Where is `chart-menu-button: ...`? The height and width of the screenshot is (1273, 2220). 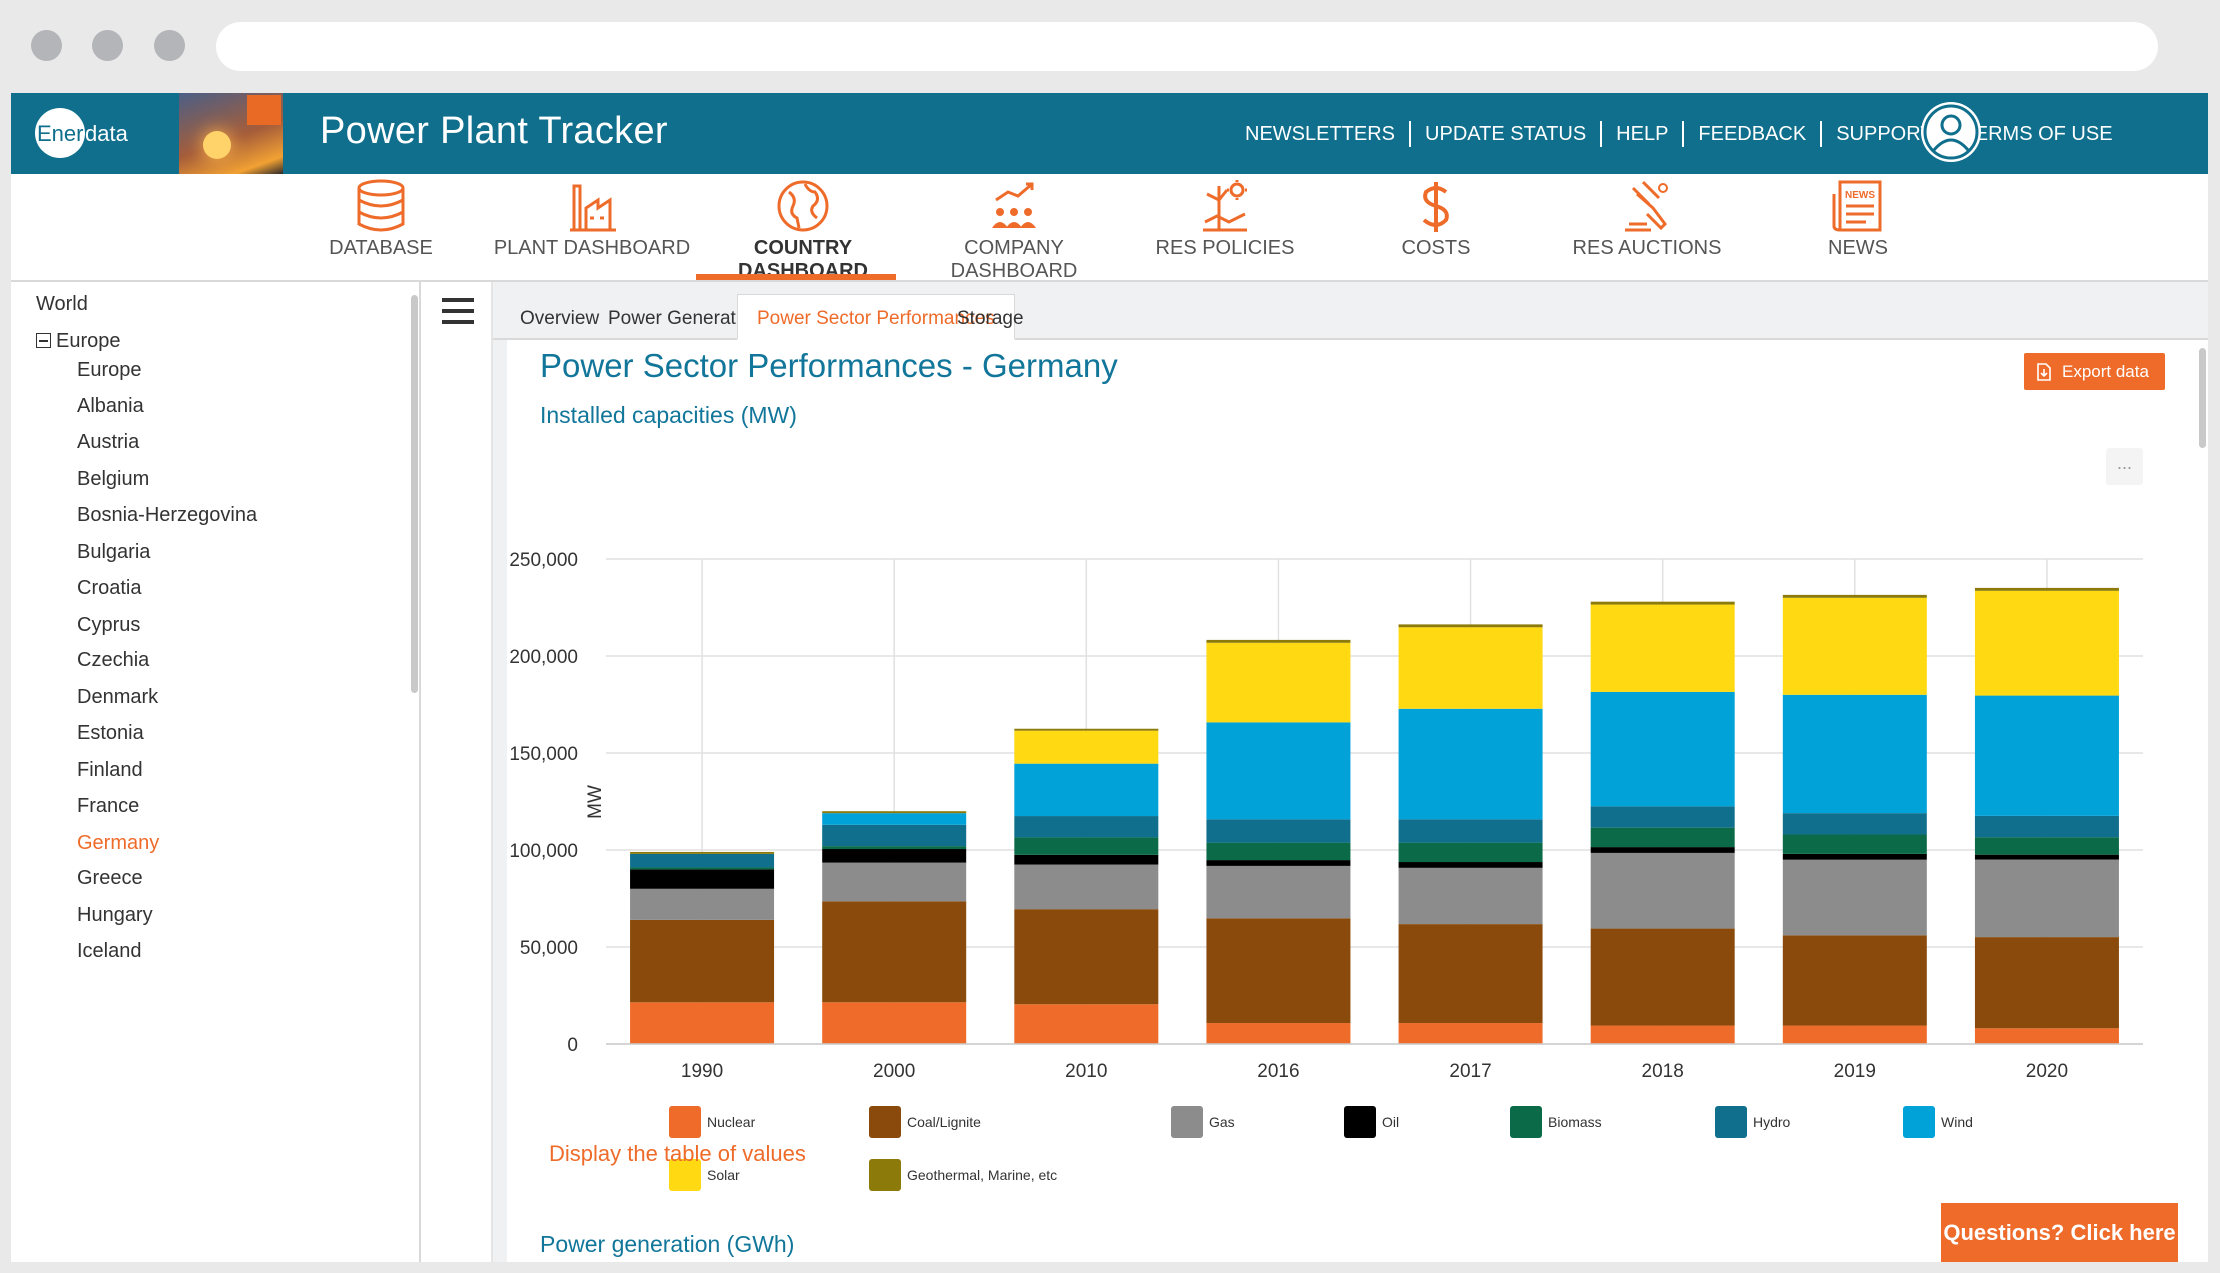
chart-menu-button: ... is located at coordinates (2124, 466).